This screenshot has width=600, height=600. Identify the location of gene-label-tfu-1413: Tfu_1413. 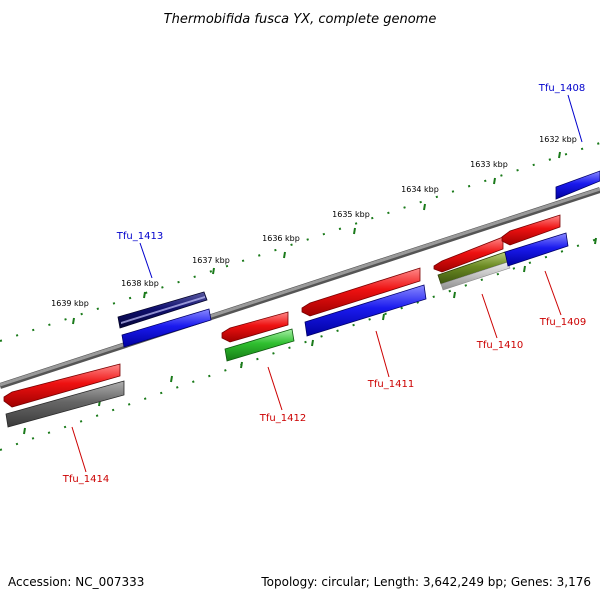
(139, 236).